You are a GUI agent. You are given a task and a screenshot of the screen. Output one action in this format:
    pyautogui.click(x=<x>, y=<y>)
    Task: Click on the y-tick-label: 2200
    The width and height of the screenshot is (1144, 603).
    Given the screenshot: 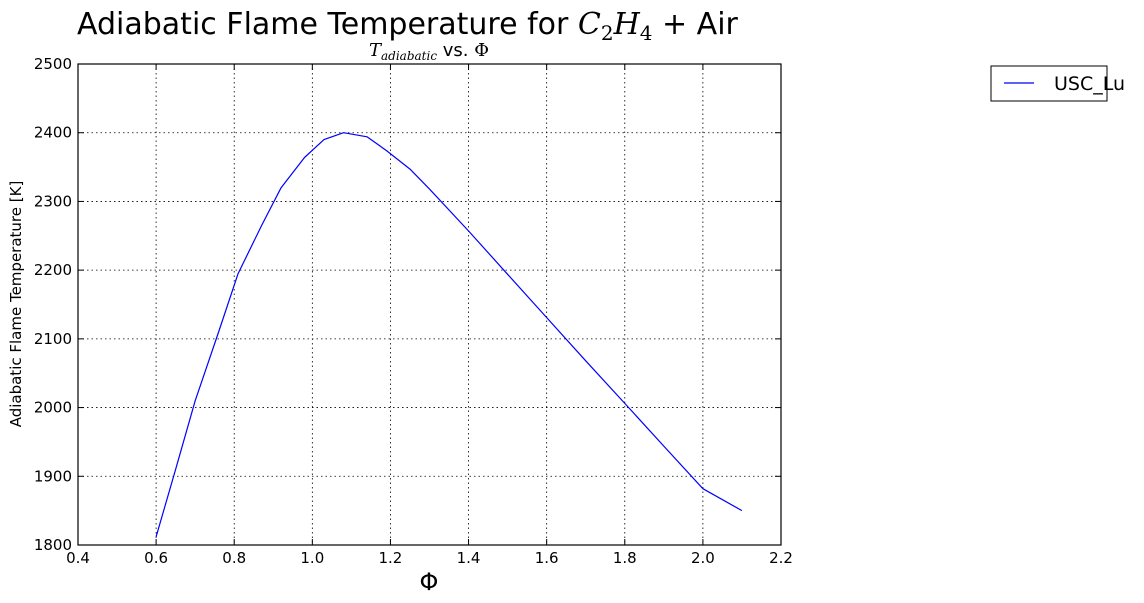 What is the action you would take?
    pyautogui.click(x=53, y=270)
    